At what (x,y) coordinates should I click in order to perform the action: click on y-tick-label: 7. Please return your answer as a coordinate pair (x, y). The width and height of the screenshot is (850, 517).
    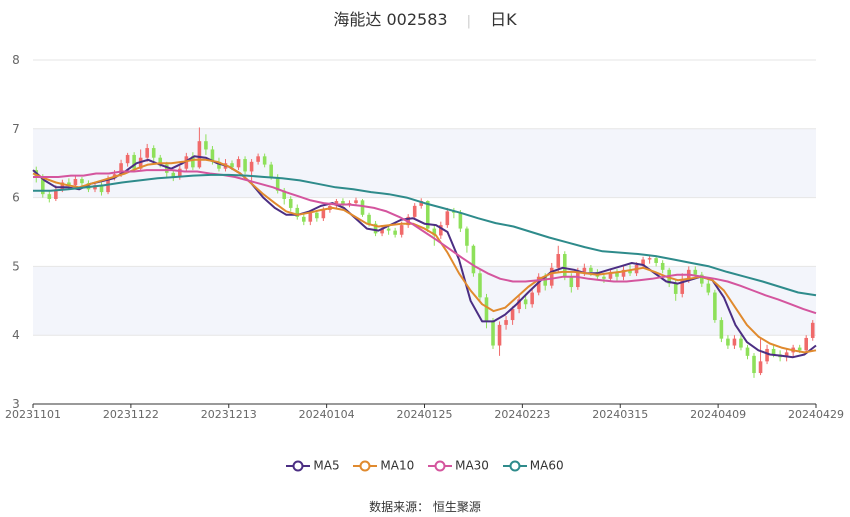
    Looking at the image, I should click on (16, 129).